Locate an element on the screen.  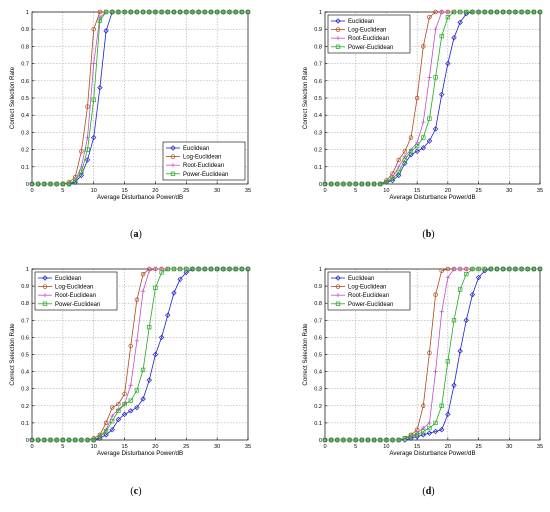
legend-label: Euclidean is located at coordinates (196, 149).